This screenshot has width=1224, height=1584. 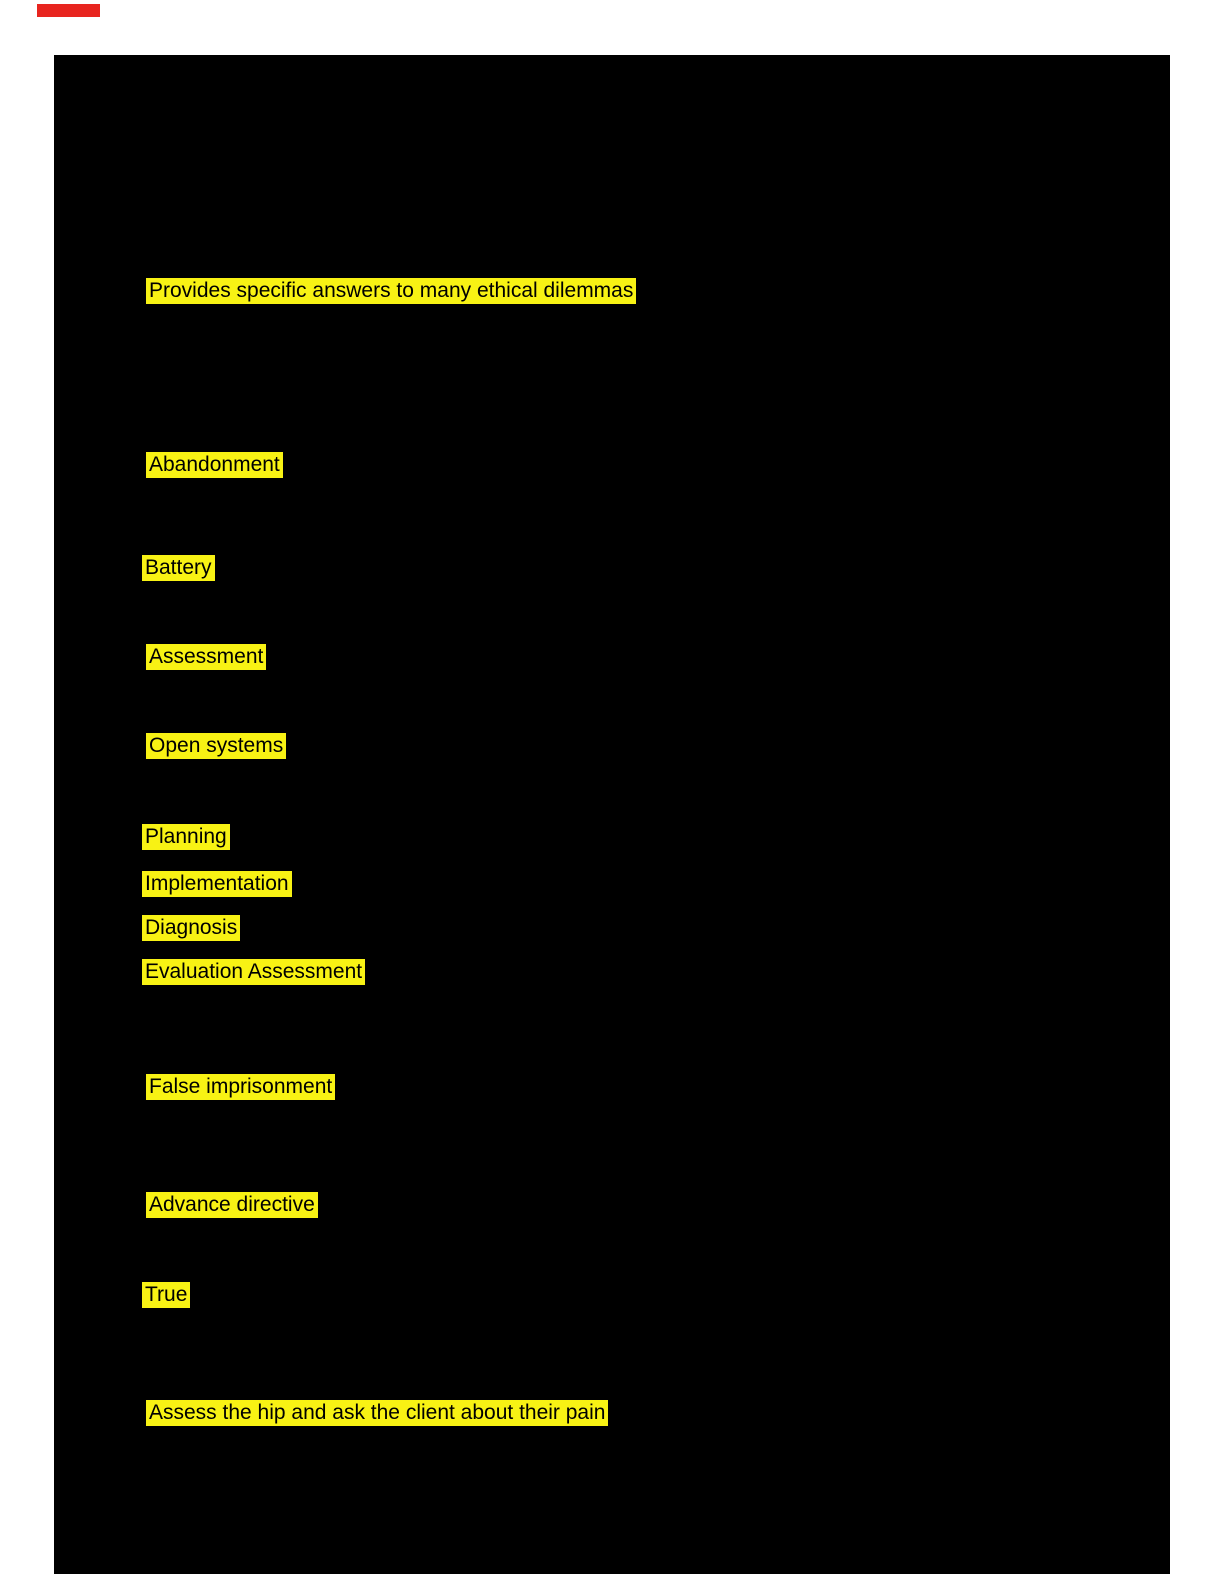 I want to click on highlighted-answer: Planning, so click(x=186, y=837).